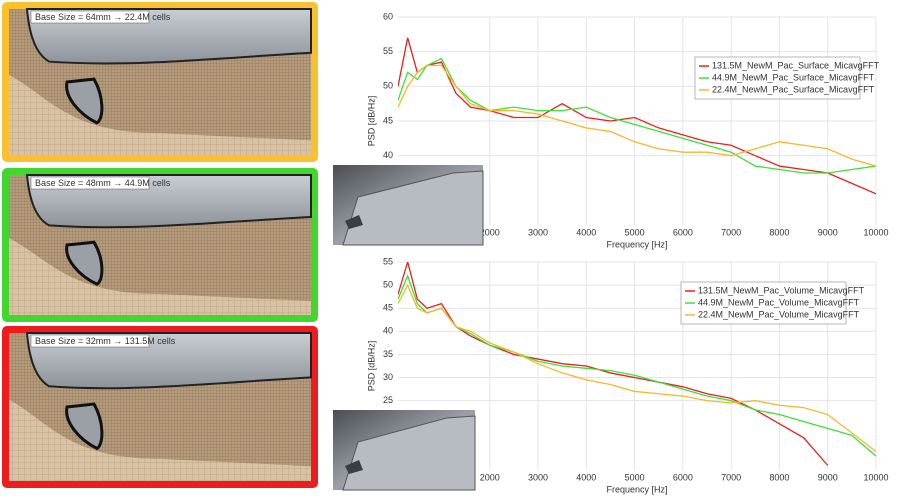  What do you see at coordinates (779, 314) in the screenshot?
I see `legend-label: 22.4M_NewM_Pac_Volume_MicavgFFT` at bounding box center [779, 314].